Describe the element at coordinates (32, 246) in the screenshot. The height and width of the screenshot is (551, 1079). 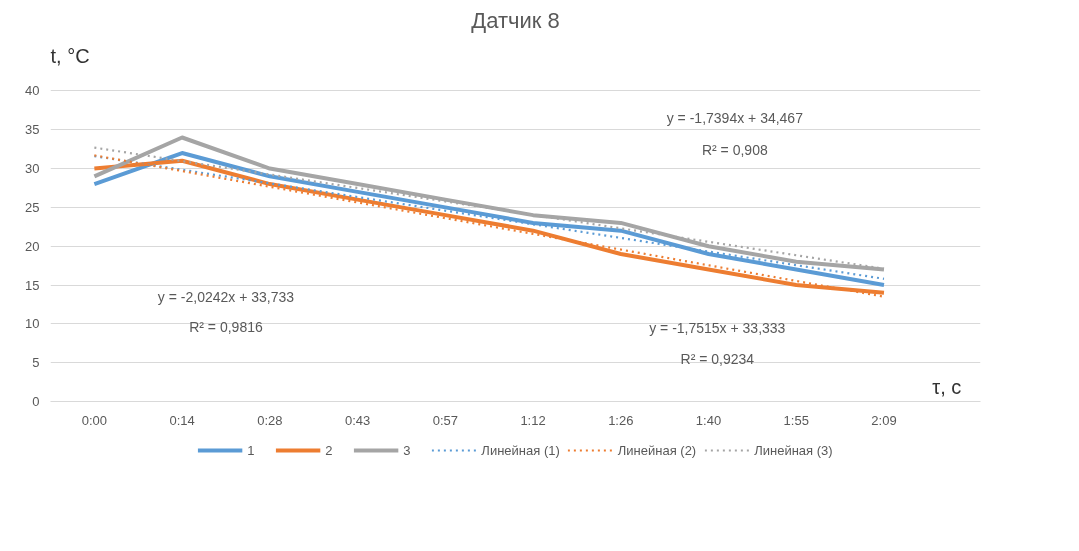
I see `y-tick-label: 20` at that location.